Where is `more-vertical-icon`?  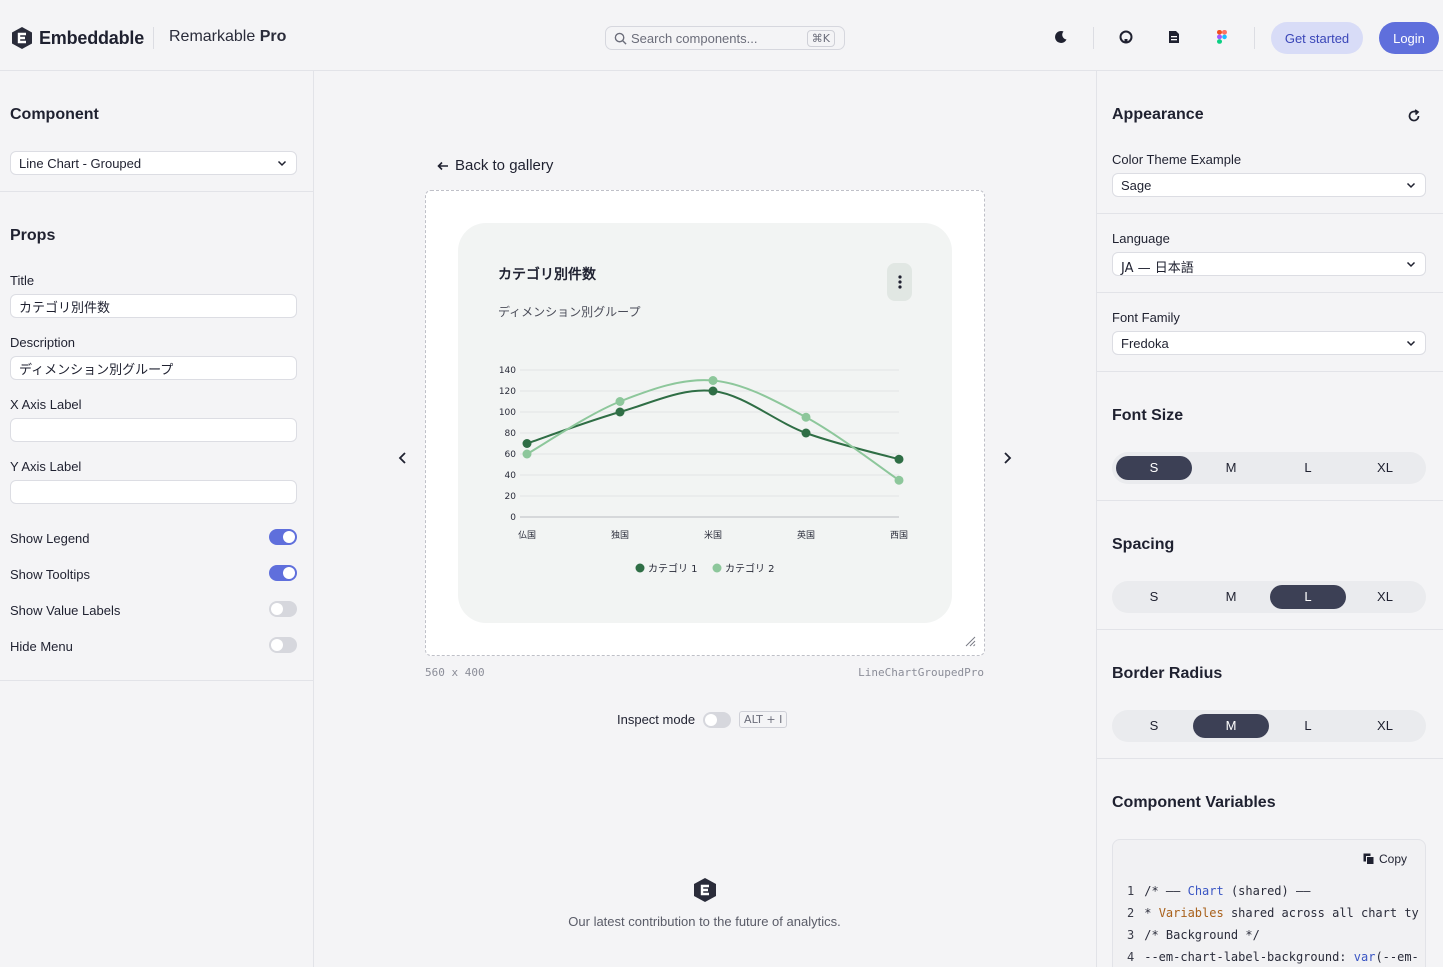
more-vertical-icon is located at coordinates (899, 282).